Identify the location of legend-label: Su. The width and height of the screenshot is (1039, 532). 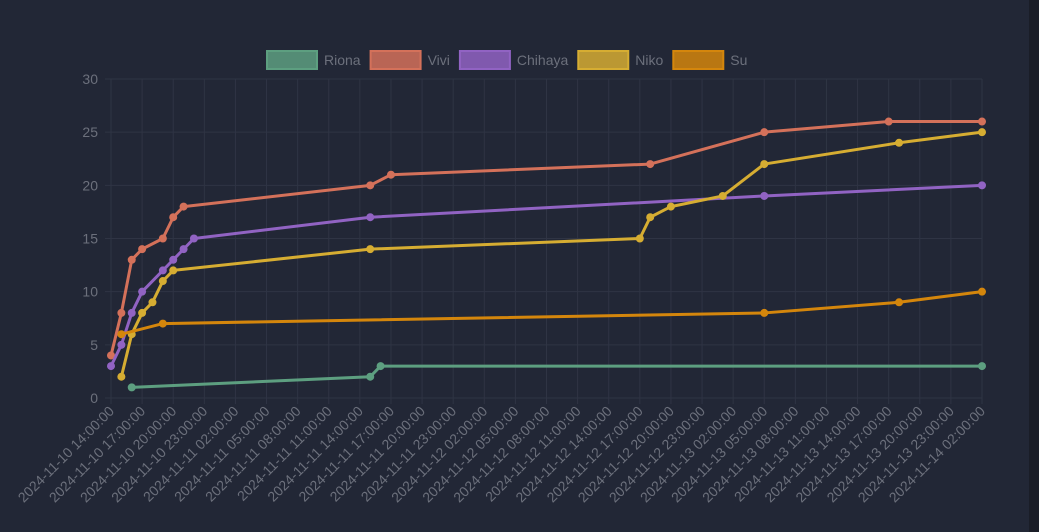
(738, 60).